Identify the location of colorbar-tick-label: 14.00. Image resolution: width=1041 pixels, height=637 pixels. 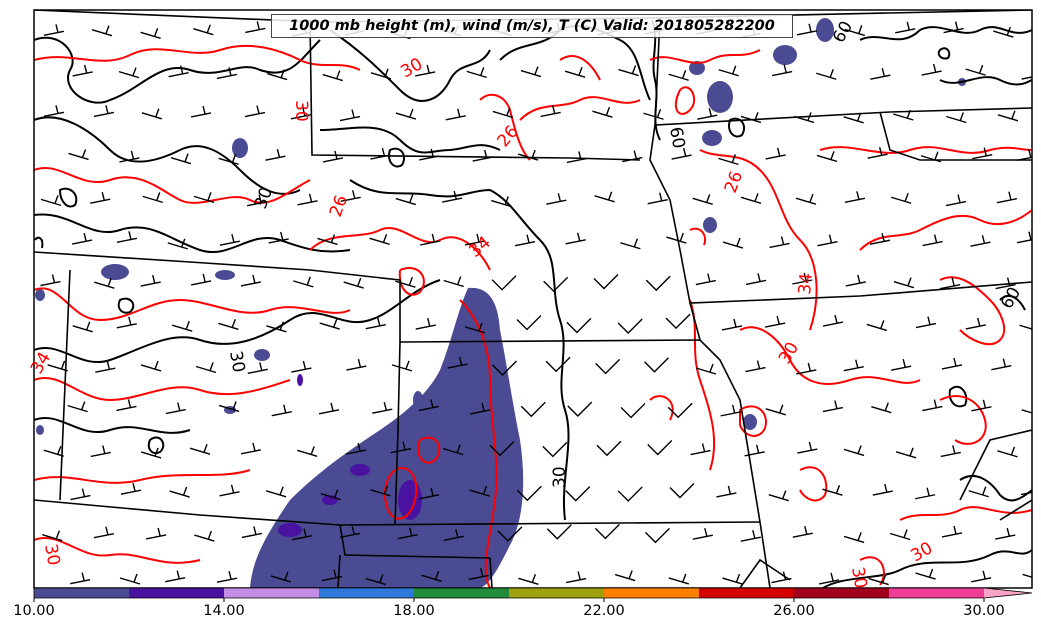
(224, 611).